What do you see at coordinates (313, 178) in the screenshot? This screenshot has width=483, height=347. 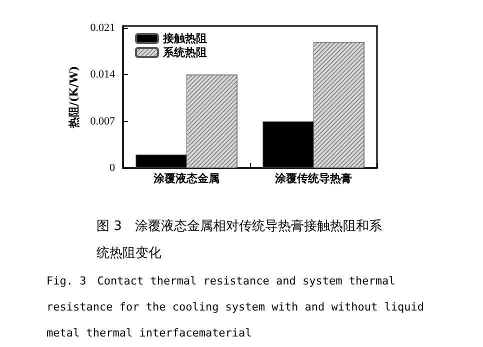 I see `x-tick-label: 涂覆传统导热膏` at bounding box center [313, 178].